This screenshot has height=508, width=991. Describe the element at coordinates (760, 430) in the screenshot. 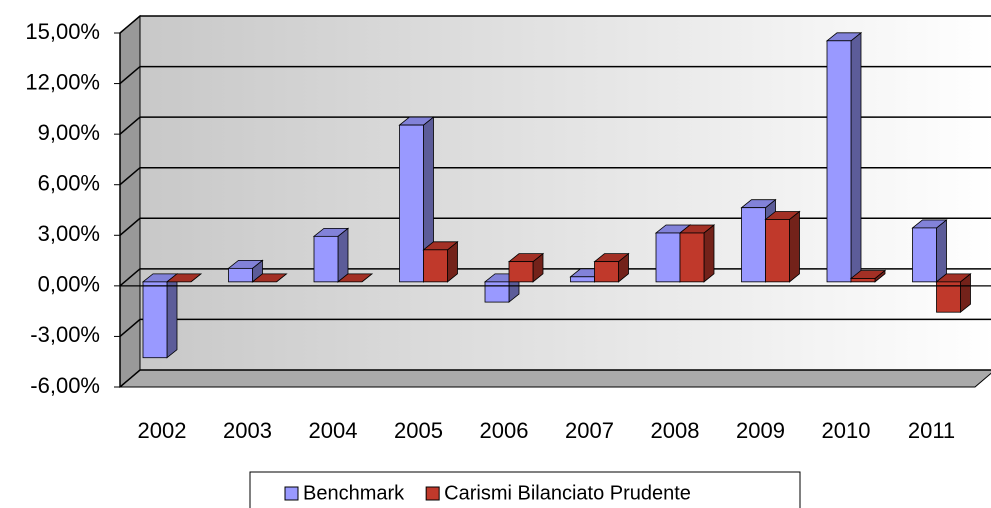

I see `x-tick-label: 2009` at that location.